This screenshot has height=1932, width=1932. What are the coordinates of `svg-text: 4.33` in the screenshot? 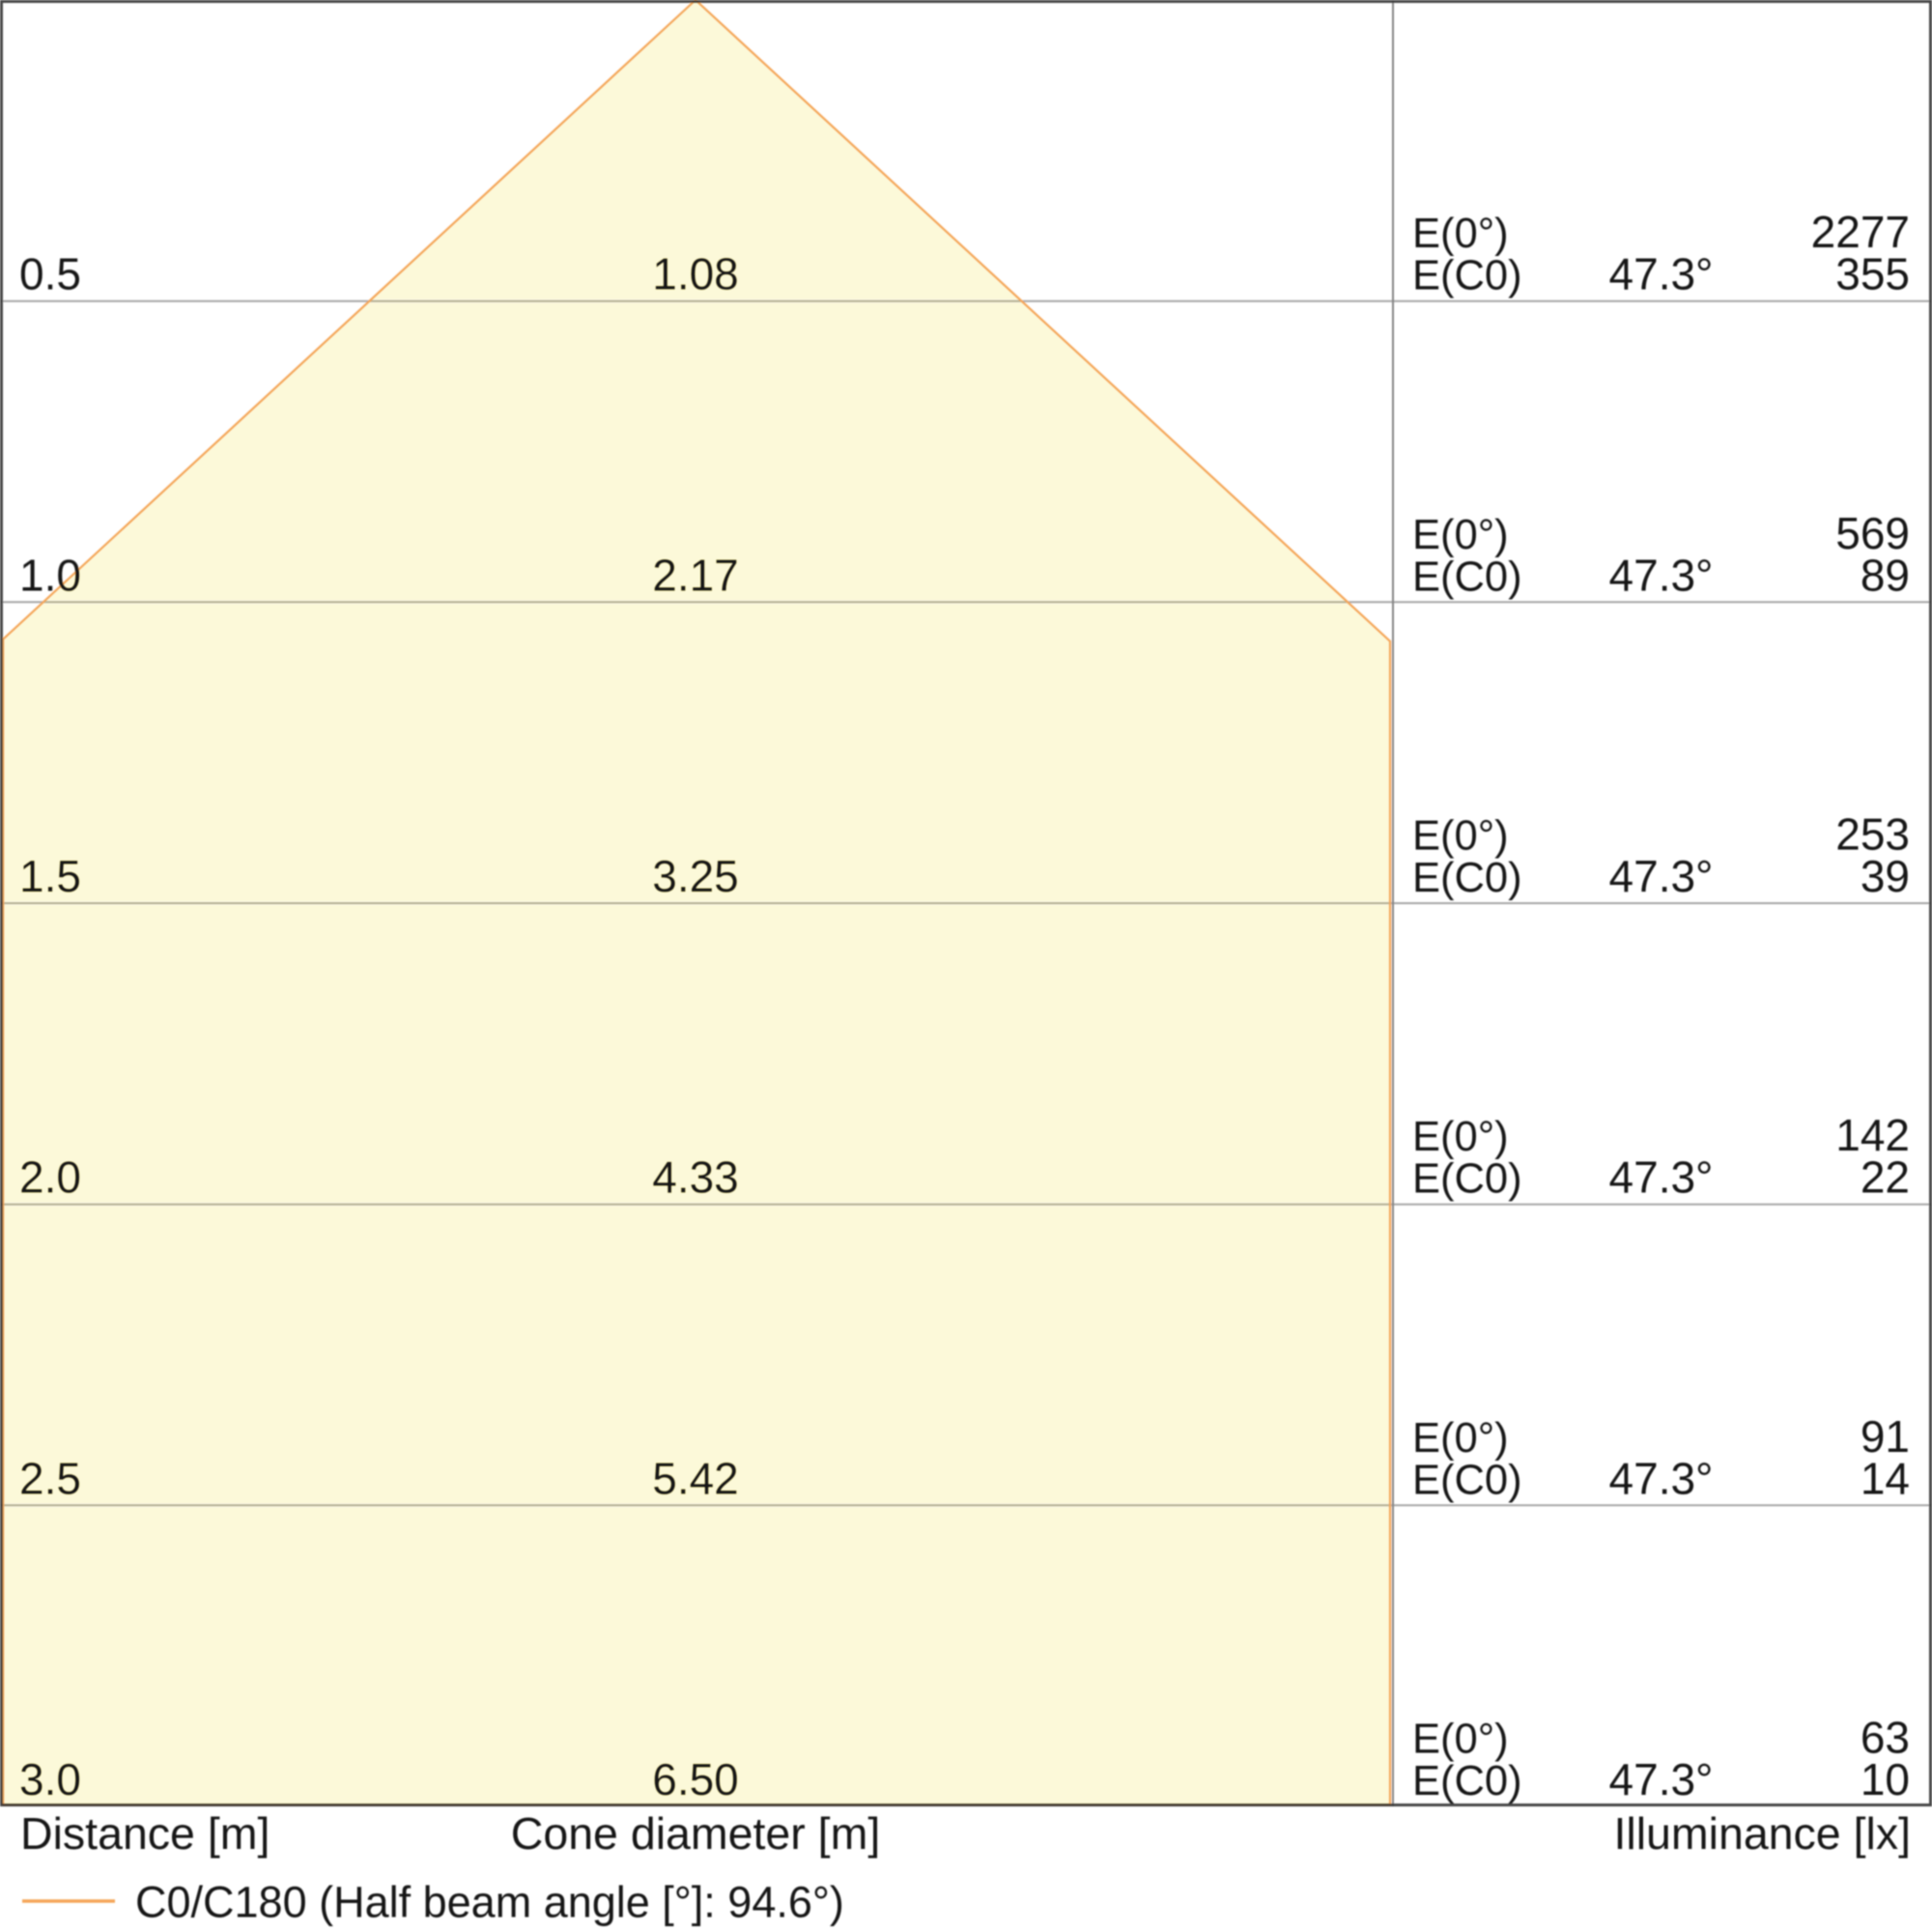 It's located at (695, 1177).